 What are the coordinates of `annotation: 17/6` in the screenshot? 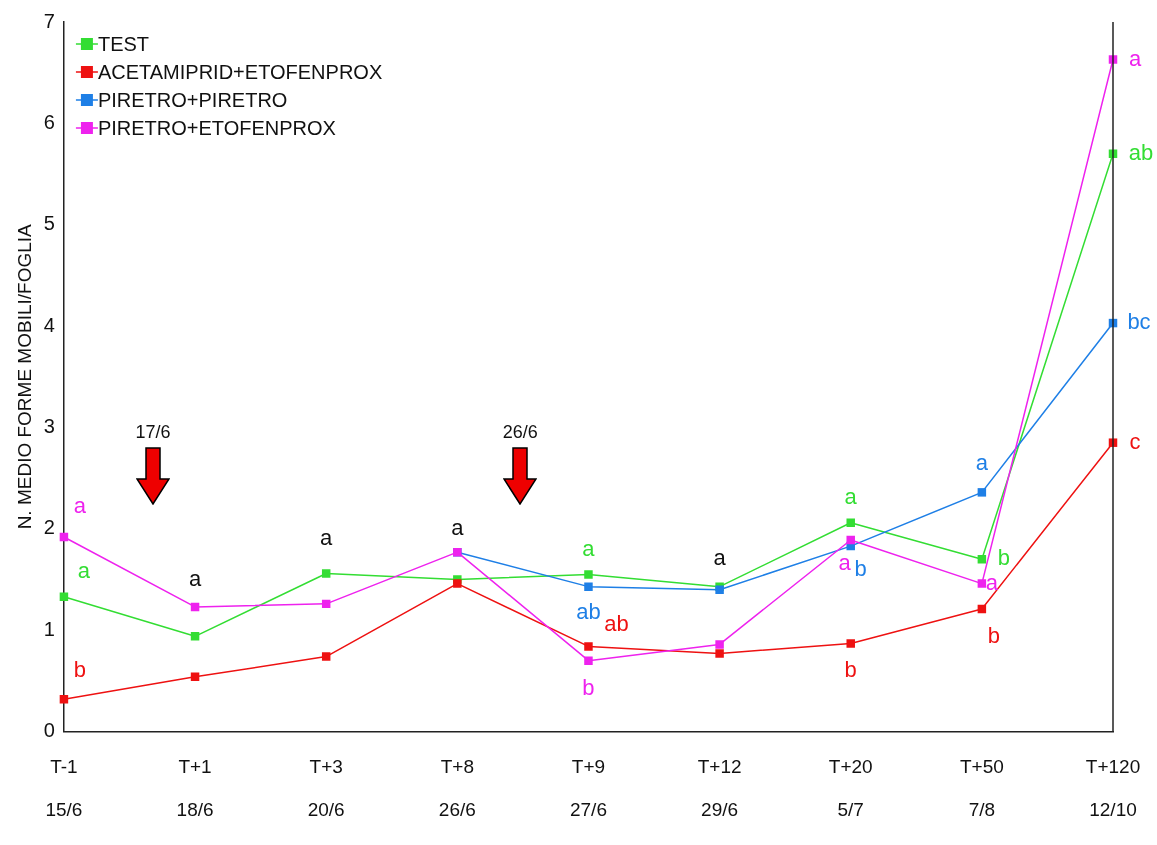 It's located at (153, 431).